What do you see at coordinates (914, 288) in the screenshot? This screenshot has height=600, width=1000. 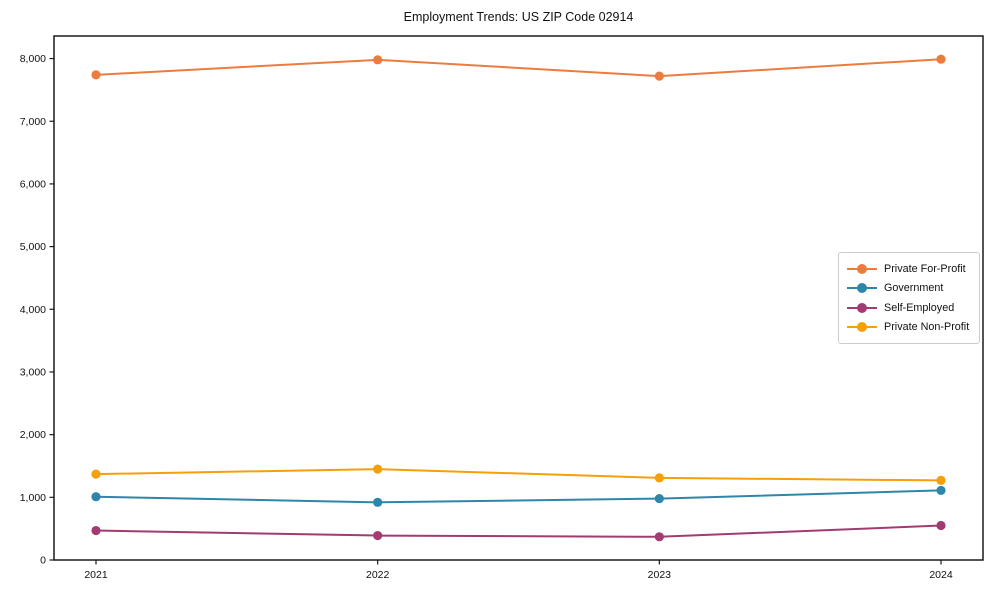 I see `legend-label: Government` at bounding box center [914, 288].